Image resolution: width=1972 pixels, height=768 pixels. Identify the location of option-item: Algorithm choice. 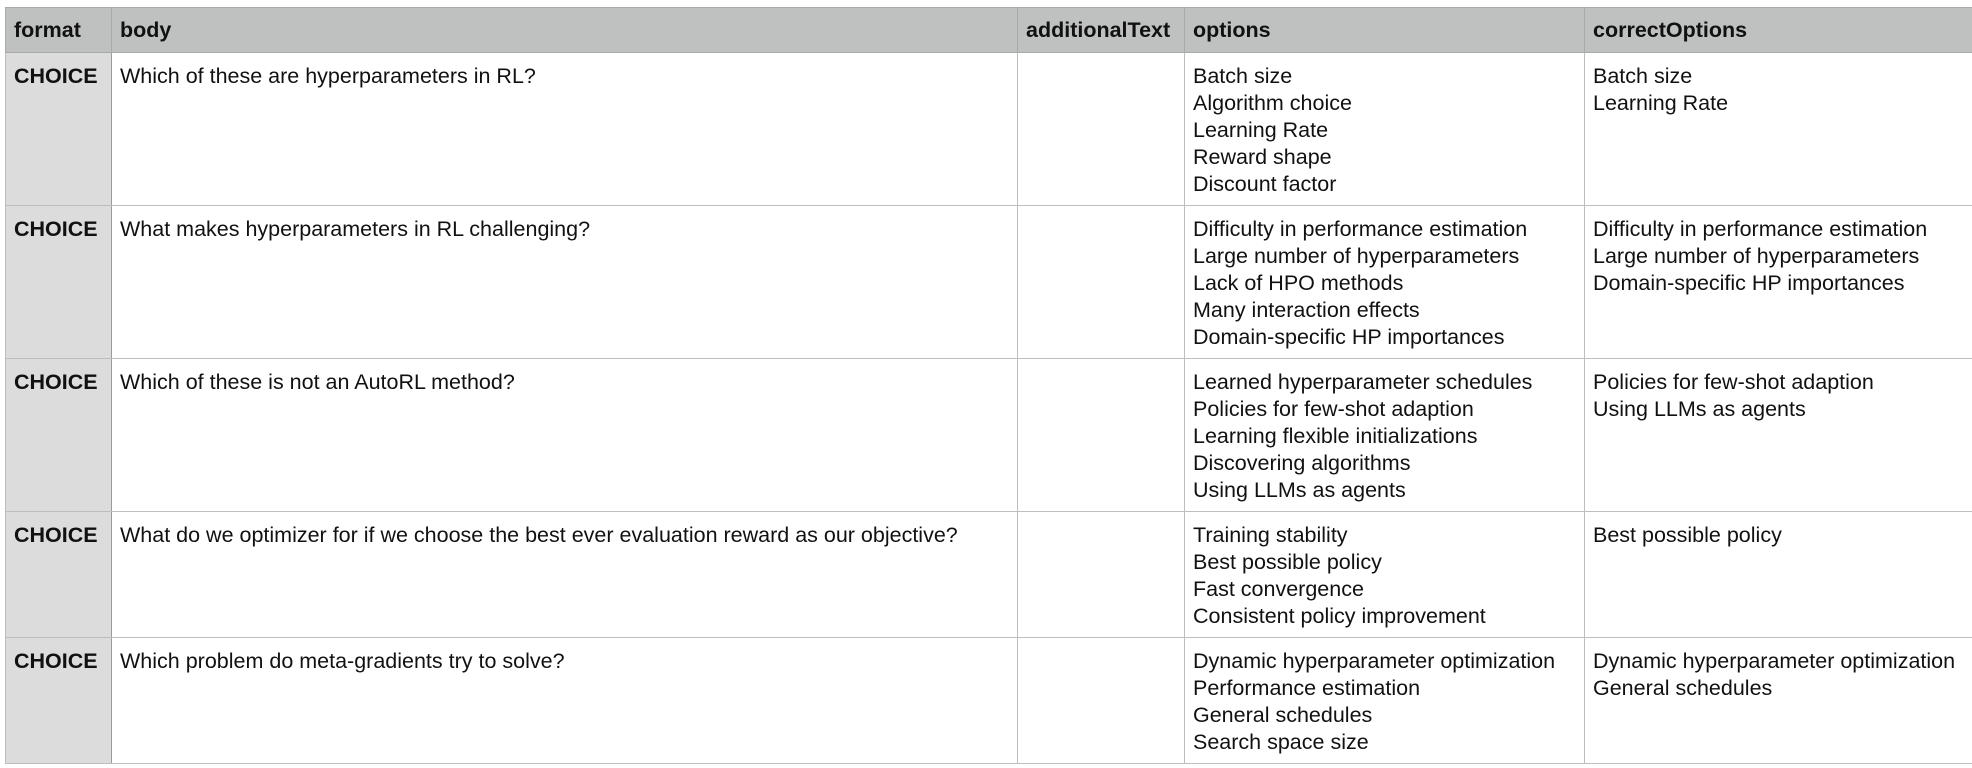
(1272, 103).